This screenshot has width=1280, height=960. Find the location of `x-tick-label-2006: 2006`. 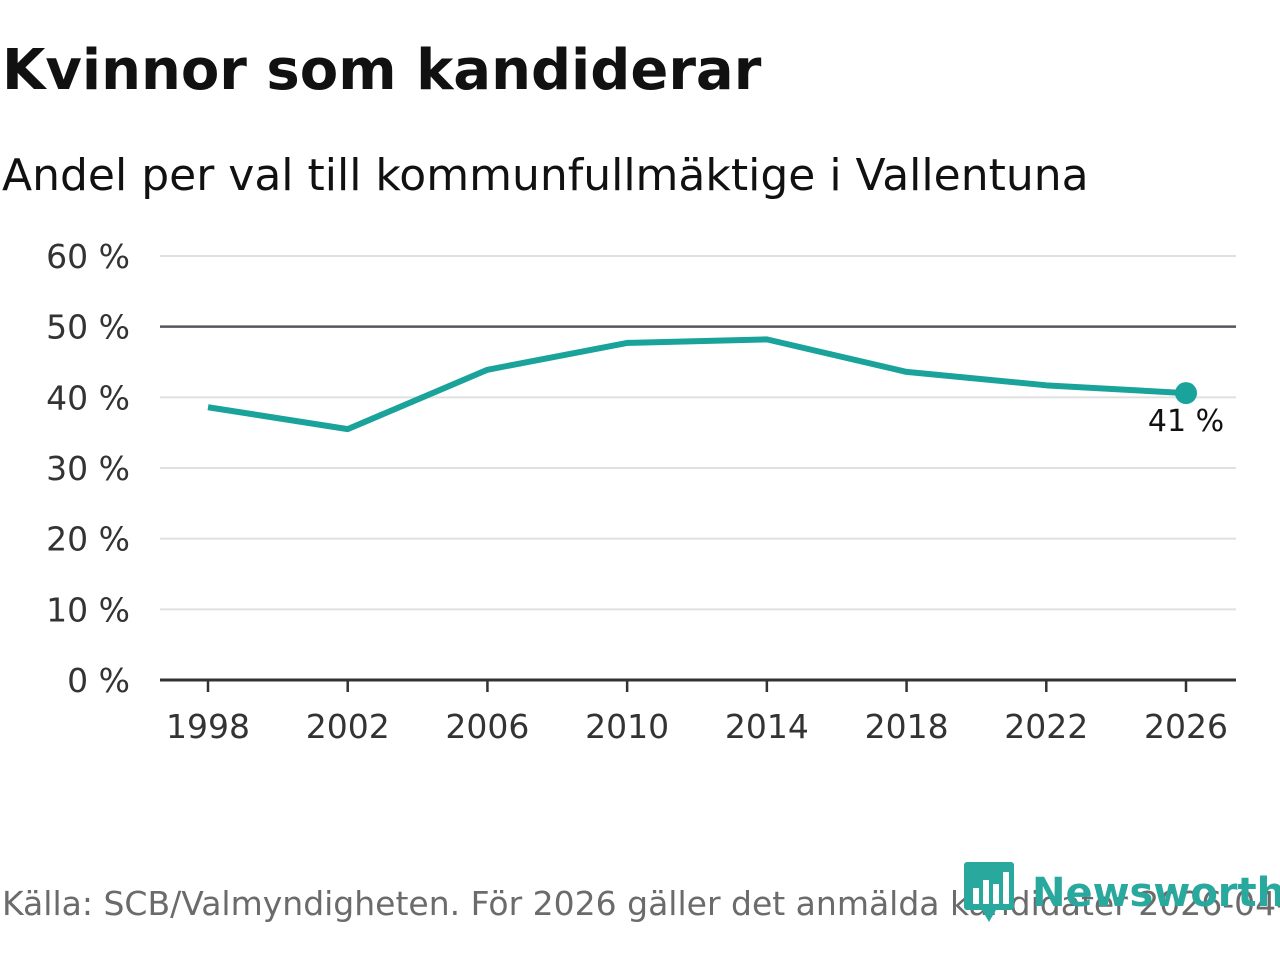

x-tick-label-2006: 2006 is located at coordinates (487, 726).